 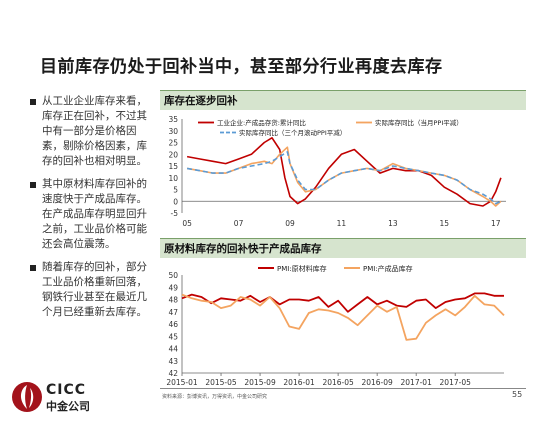 What do you see at coordinates (173, 143) in the screenshot?
I see `chart1-y-tick: 25` at bounding box center [173, 143].